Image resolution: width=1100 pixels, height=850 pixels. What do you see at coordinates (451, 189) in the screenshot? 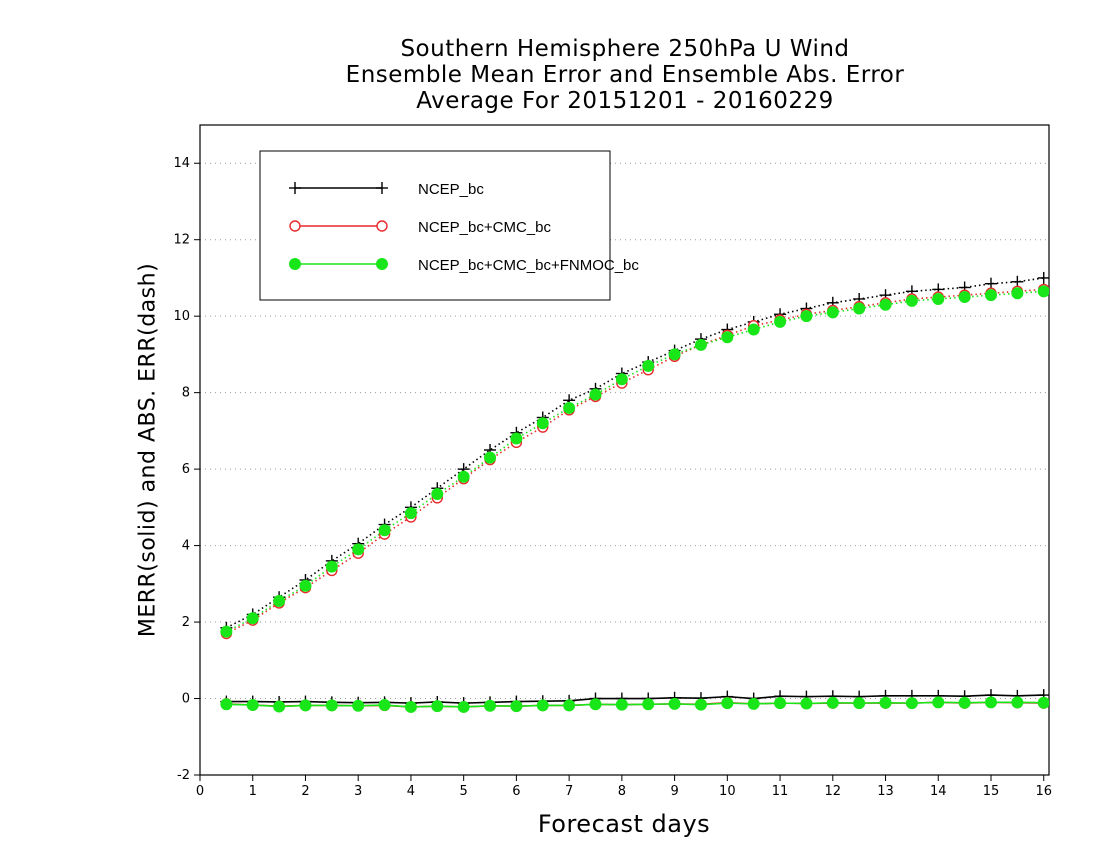
I see `legend-label: NCEP_bc` at bounding box center [451, 189].